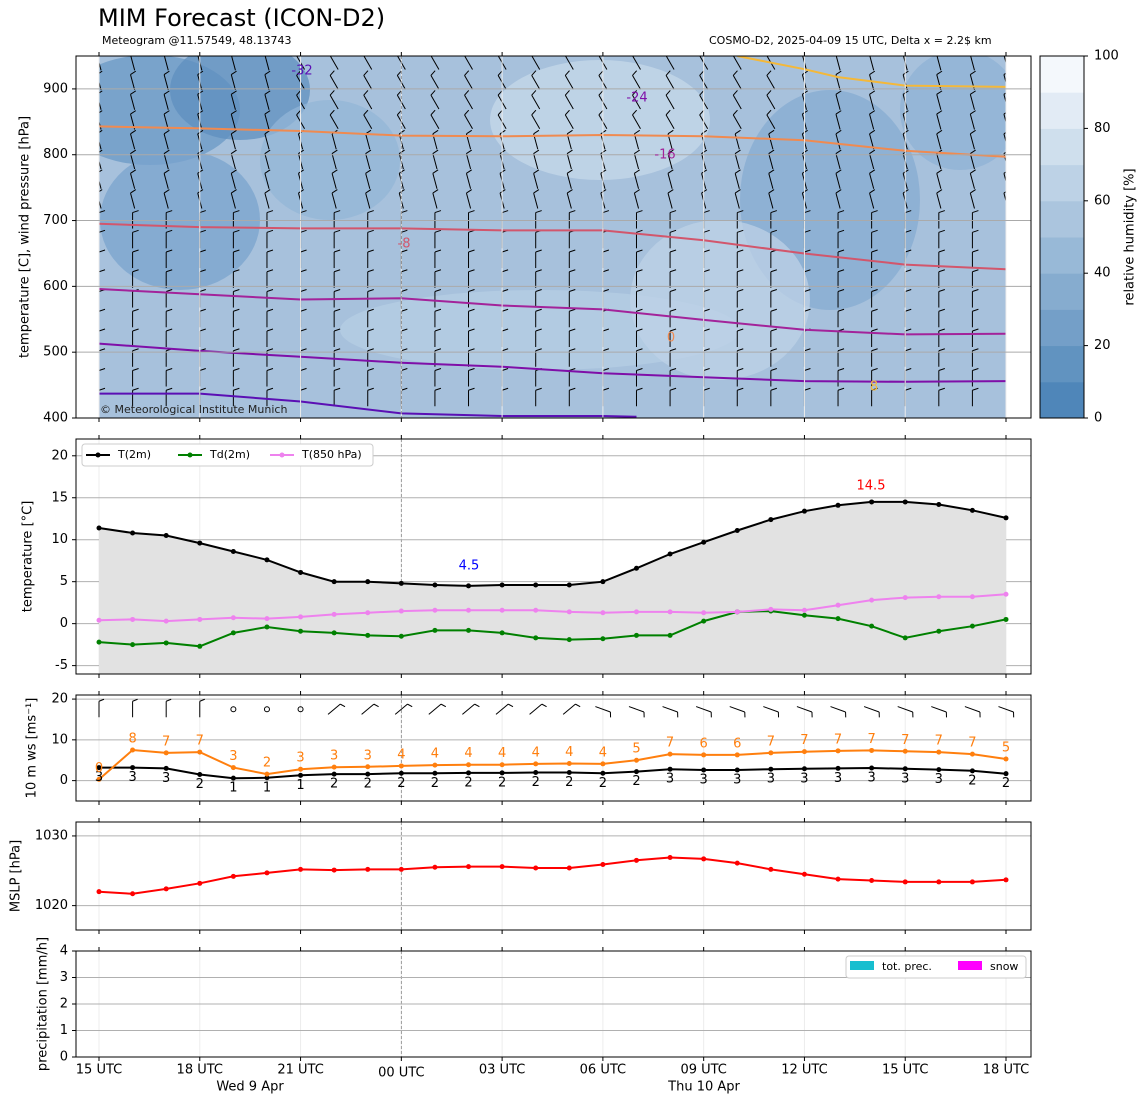  I want to click on humidity-contour, so click(180, 220).